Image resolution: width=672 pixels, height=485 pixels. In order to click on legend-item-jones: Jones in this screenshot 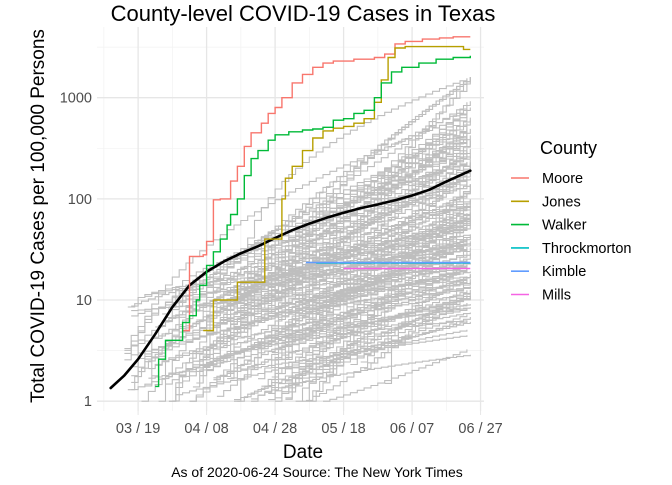, I will do `click(546, 202)`.